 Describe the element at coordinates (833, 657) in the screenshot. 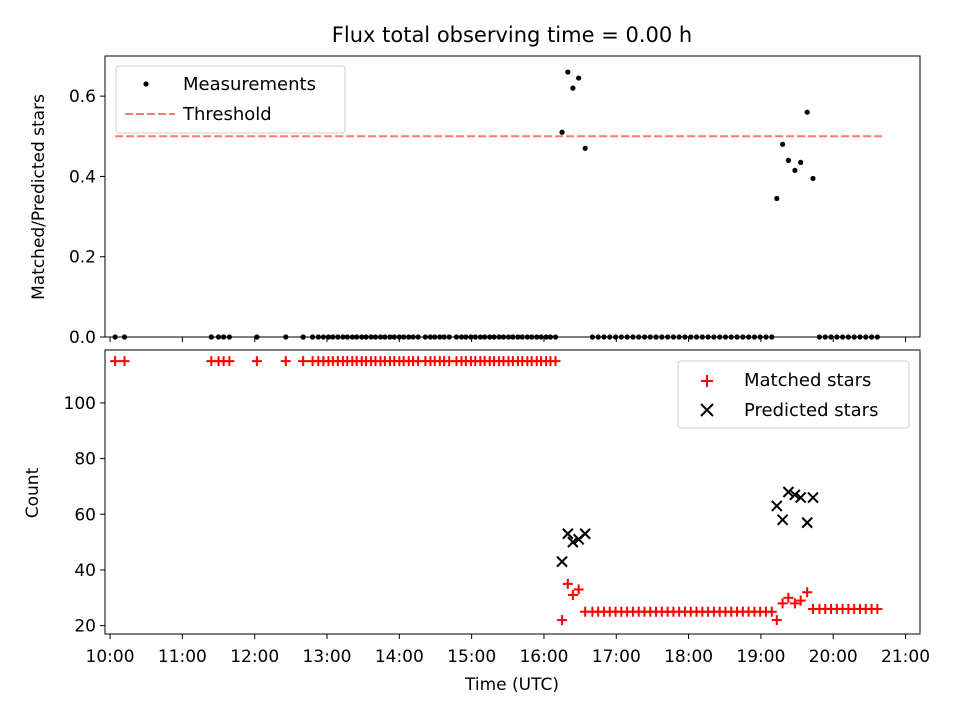

I see `x-tick-label: 20:00` at that location.